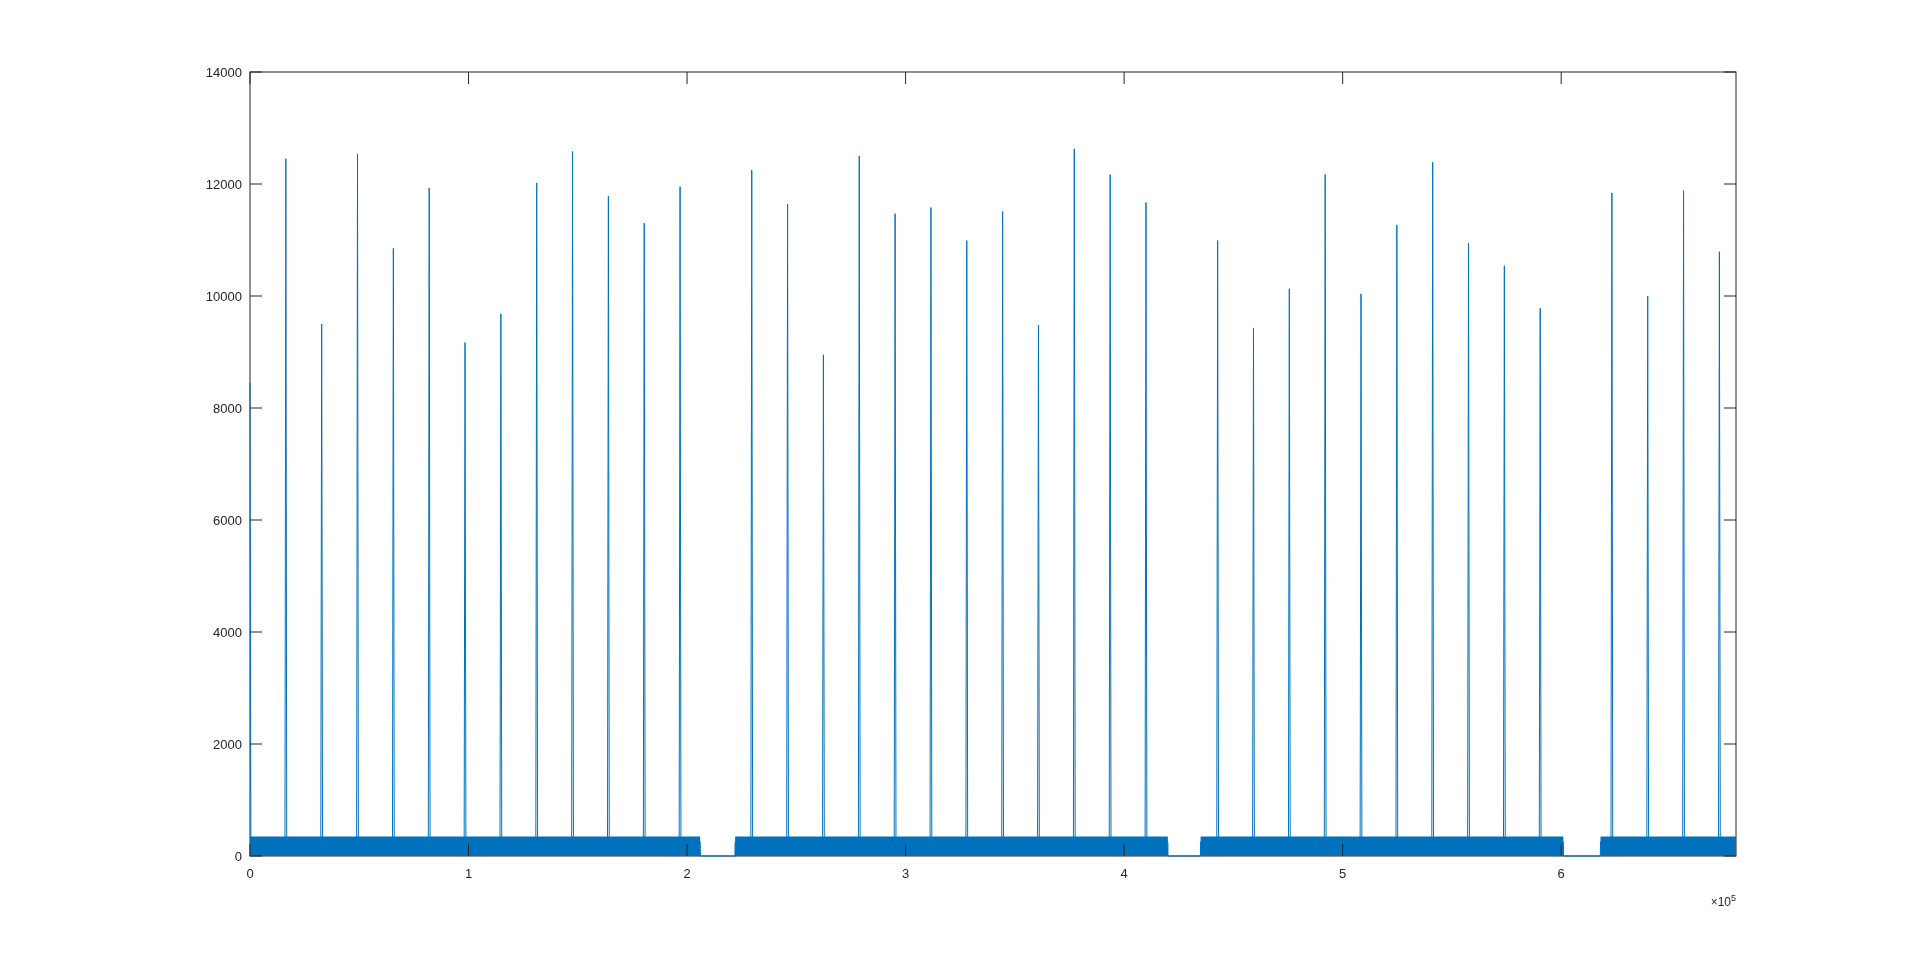 The height and width of the screenshot is (963, 1920). Describe the element at coordinates (1723, 901) in the screenshot. I see `text: ×10$^{5}$` at that location.